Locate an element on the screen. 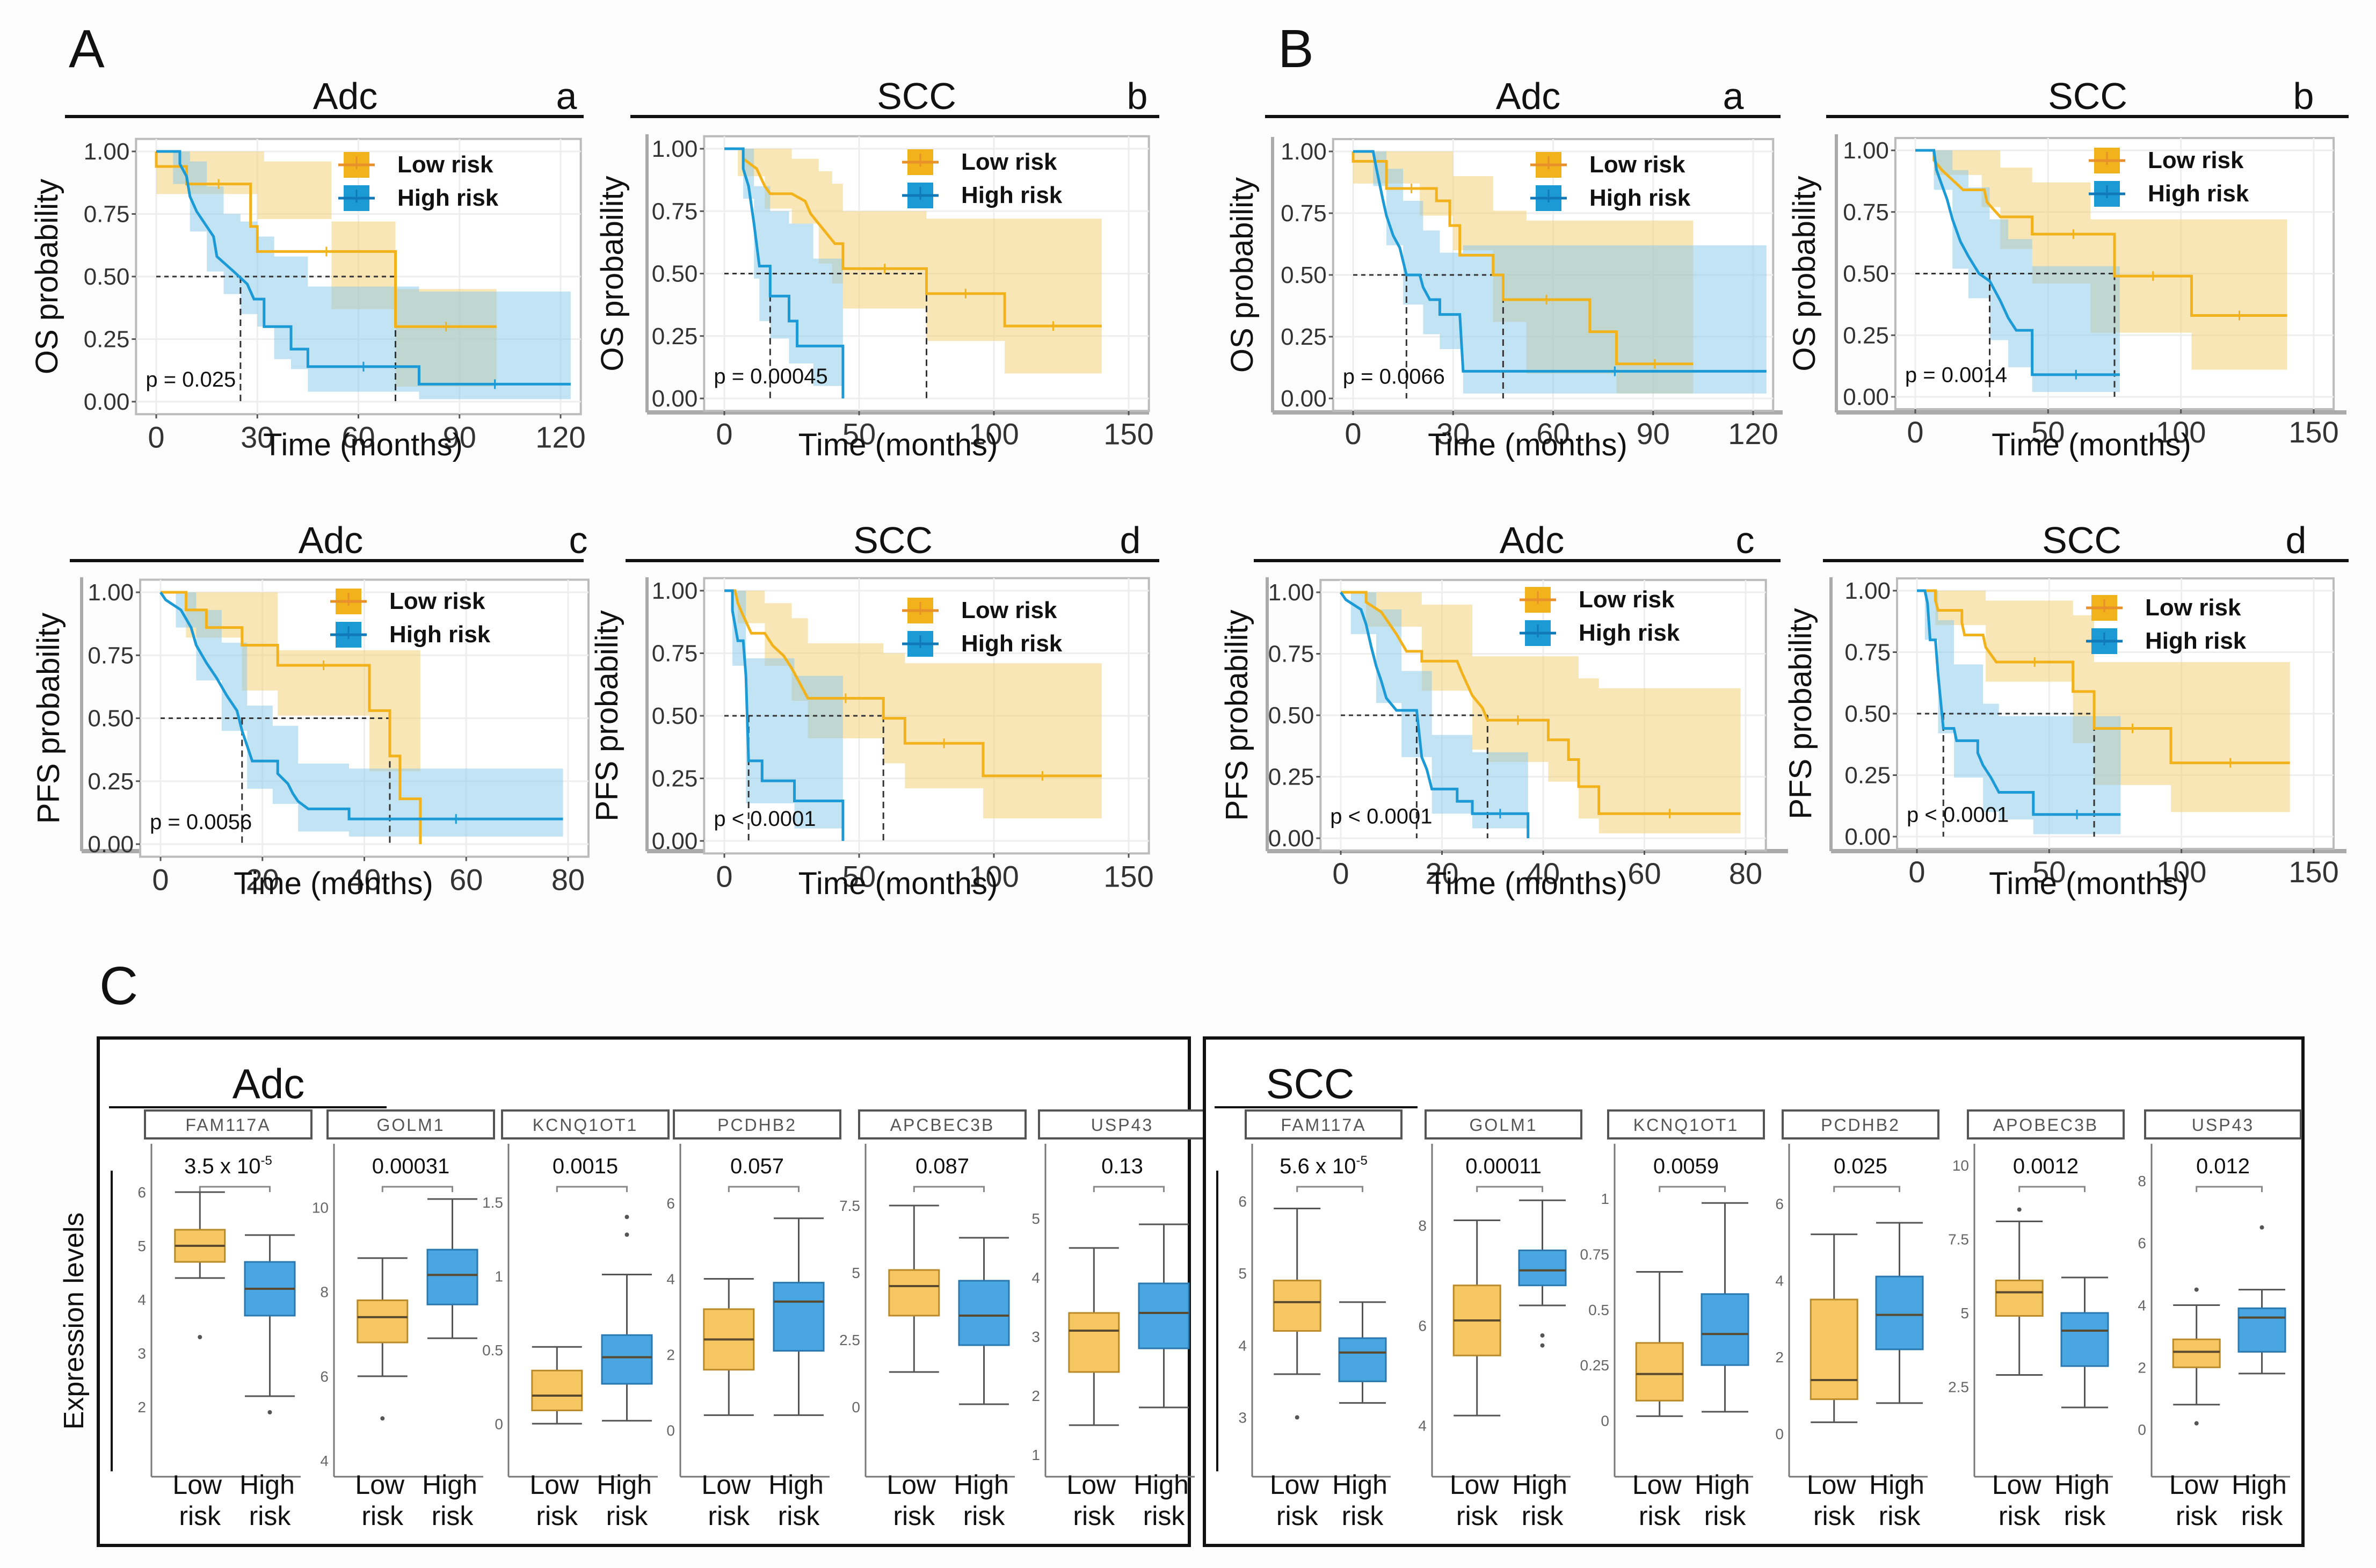 The height and width of the screenshot is (1568, 2376). boxplot-title: Adc is located at coordinates (268, 1083).